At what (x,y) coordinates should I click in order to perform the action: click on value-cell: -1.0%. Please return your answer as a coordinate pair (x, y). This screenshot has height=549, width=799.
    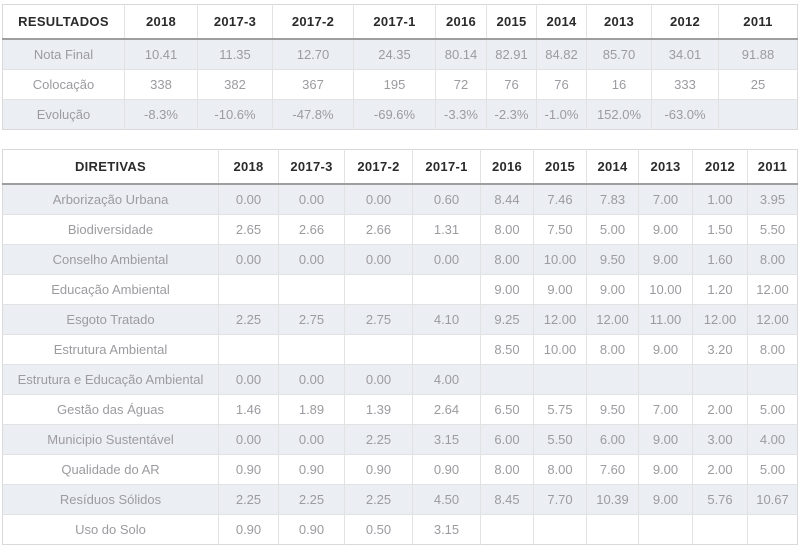
    Looking at the image, I should click on (561, 114).